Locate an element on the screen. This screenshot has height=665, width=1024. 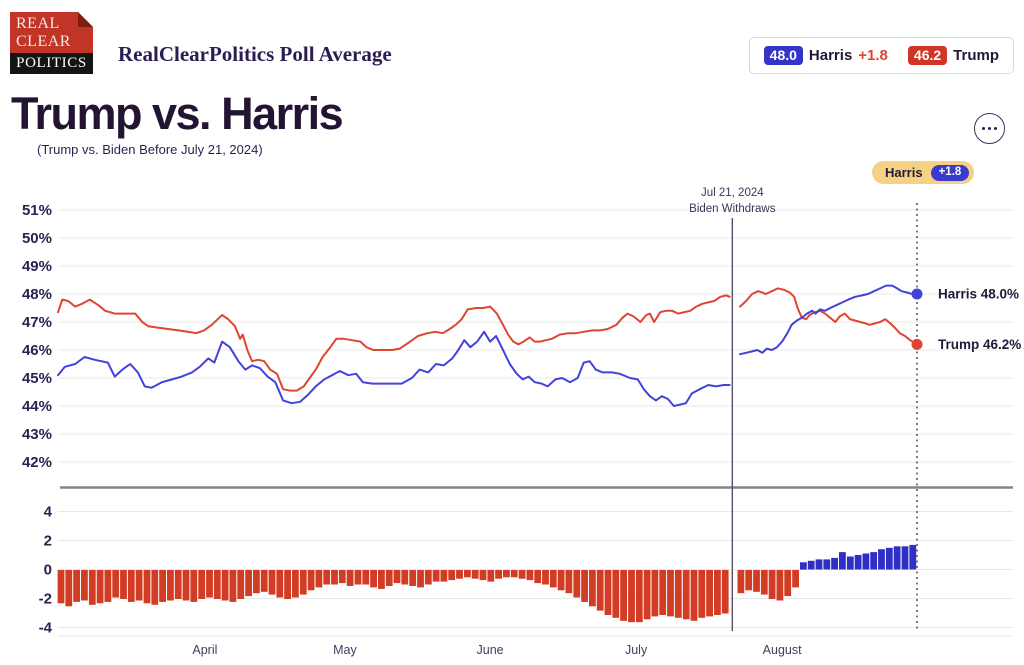
score-summary-box: 48.0 Harris +1.8 46.2 Trump is located at coordinates (881, 55).